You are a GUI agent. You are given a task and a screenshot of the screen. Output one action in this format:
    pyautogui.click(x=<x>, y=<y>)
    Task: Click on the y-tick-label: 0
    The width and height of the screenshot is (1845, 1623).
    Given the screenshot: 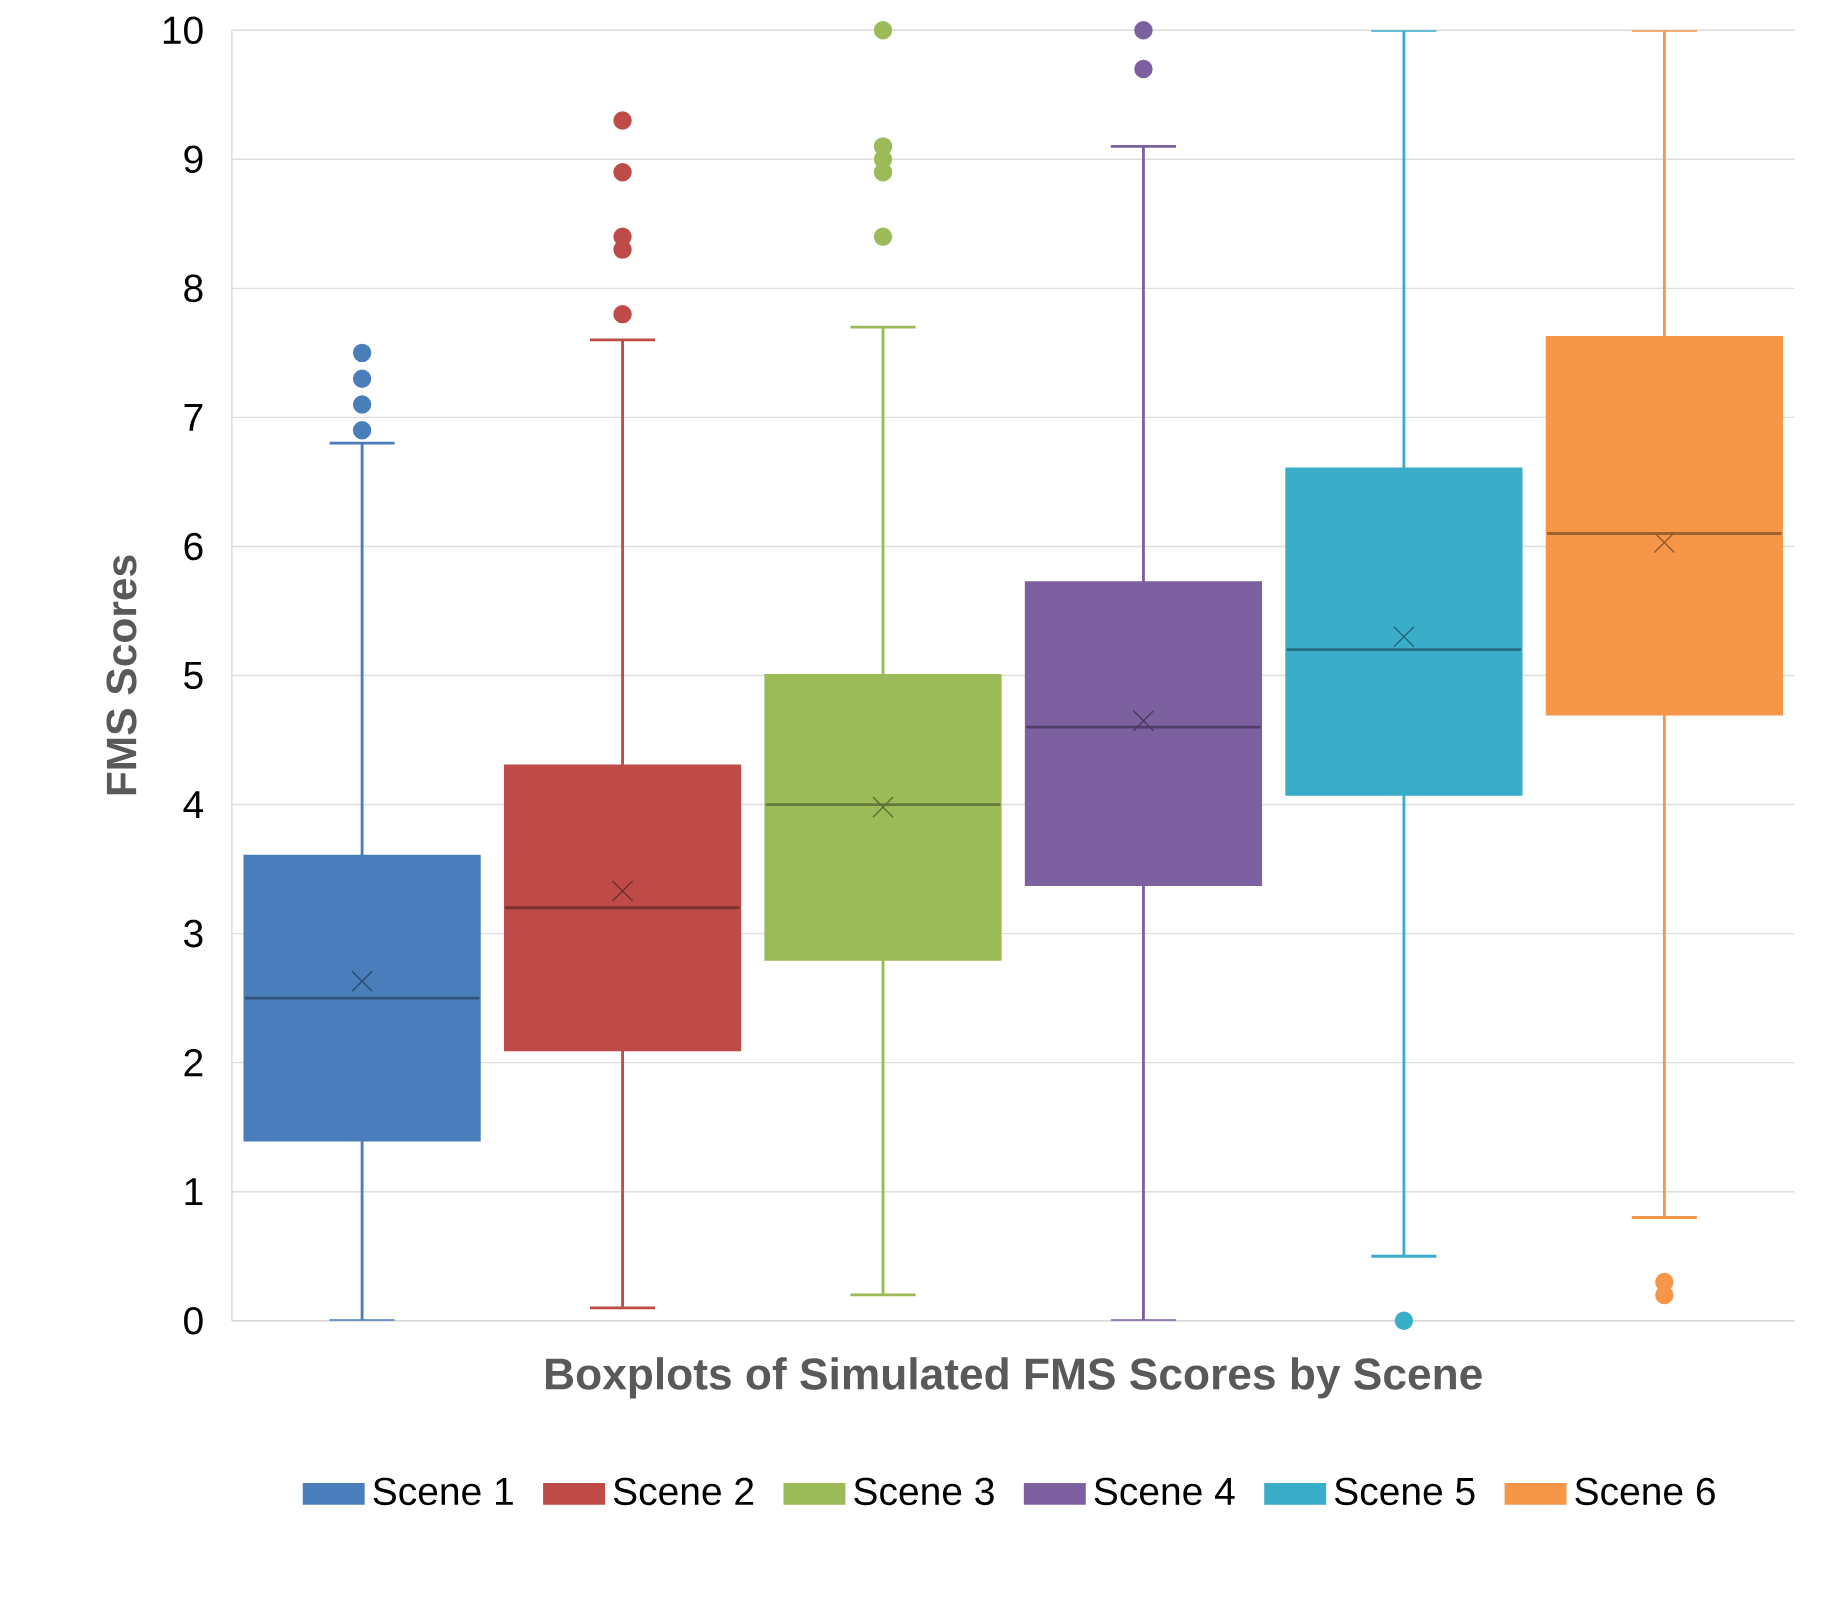 What is the action you would take?
    pyautogui.click(x=193, y=1320)
    